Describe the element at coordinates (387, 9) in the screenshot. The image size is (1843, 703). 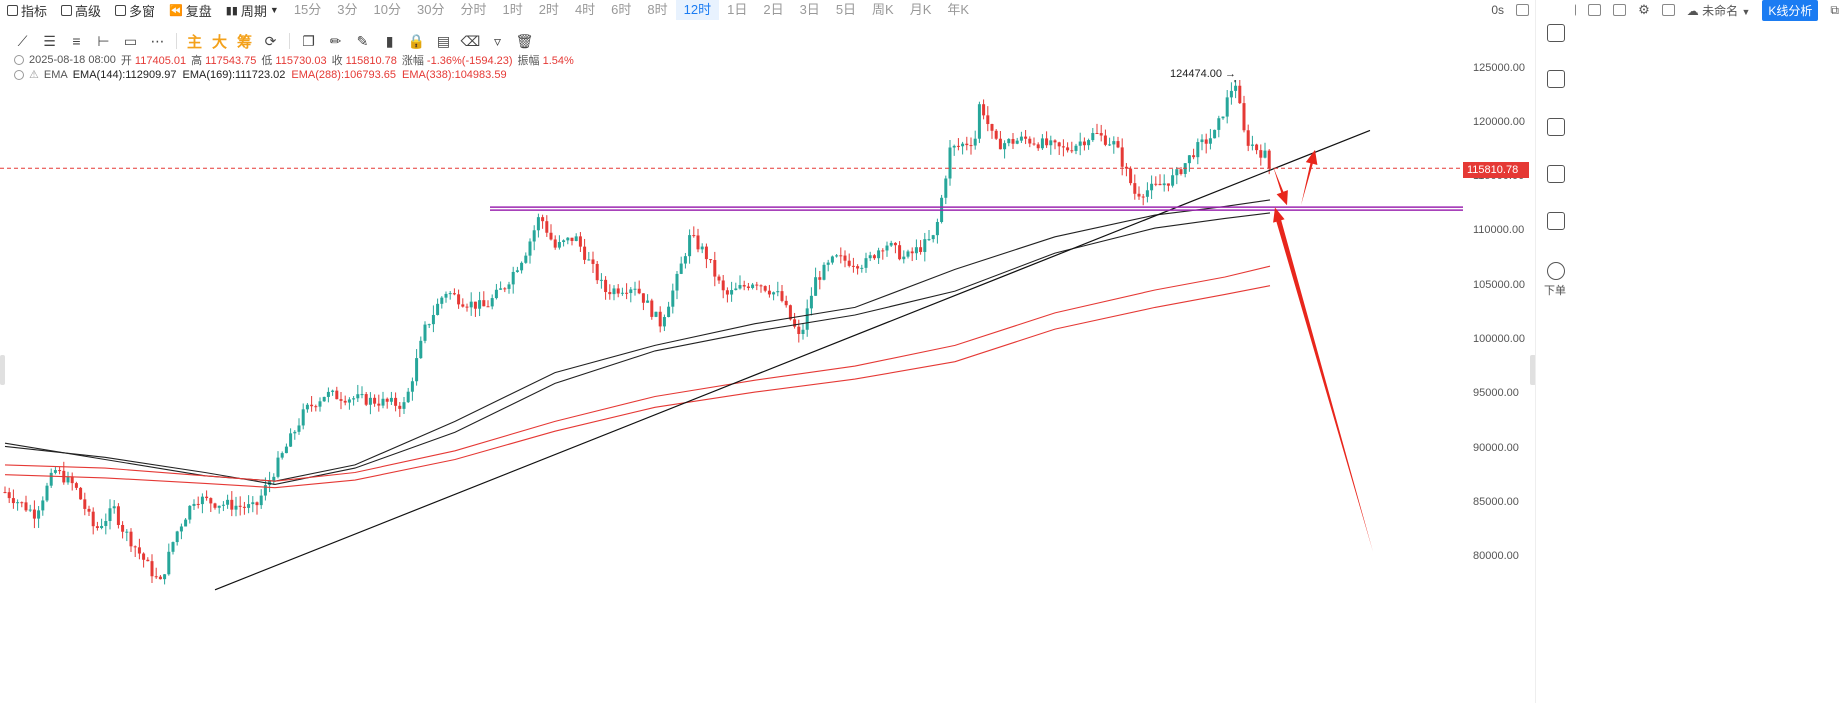
I see `period-tab: 10分` at that location.